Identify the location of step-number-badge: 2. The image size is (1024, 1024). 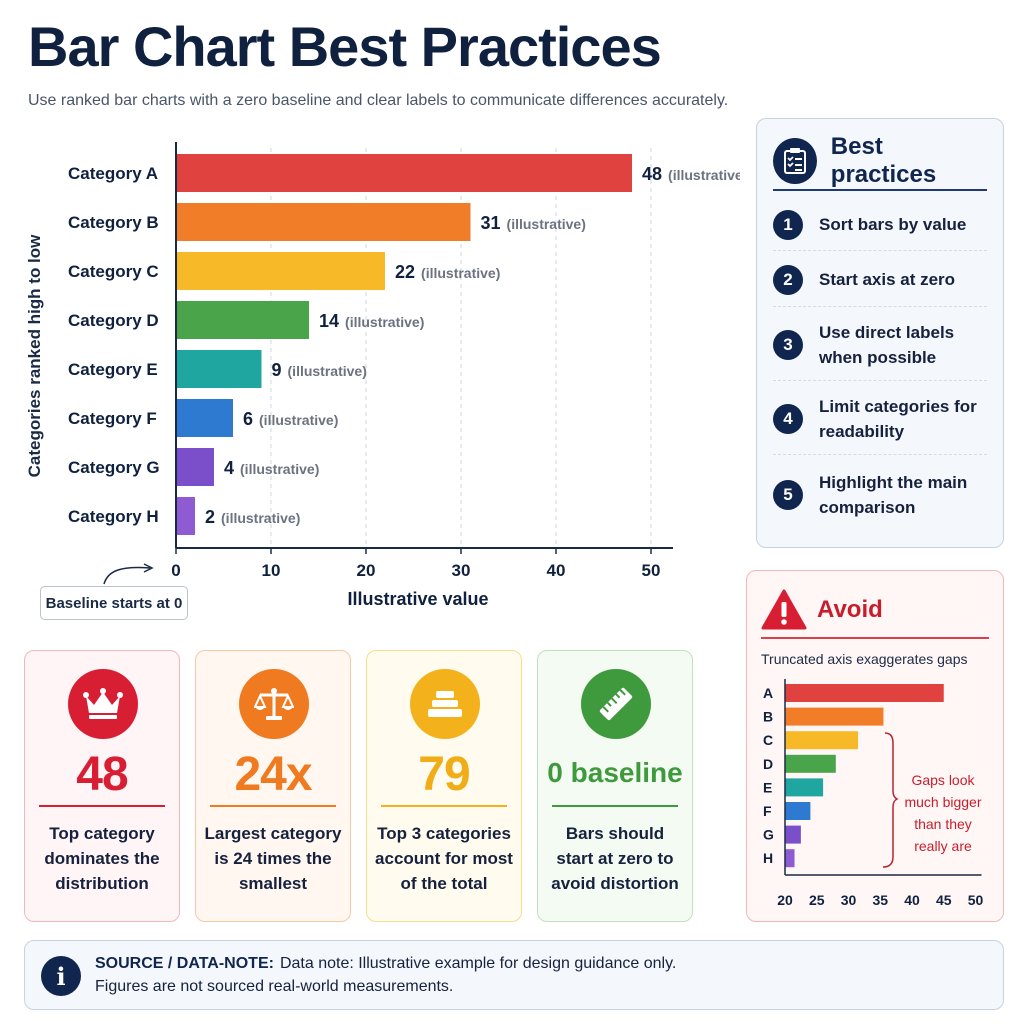
(788, 279).